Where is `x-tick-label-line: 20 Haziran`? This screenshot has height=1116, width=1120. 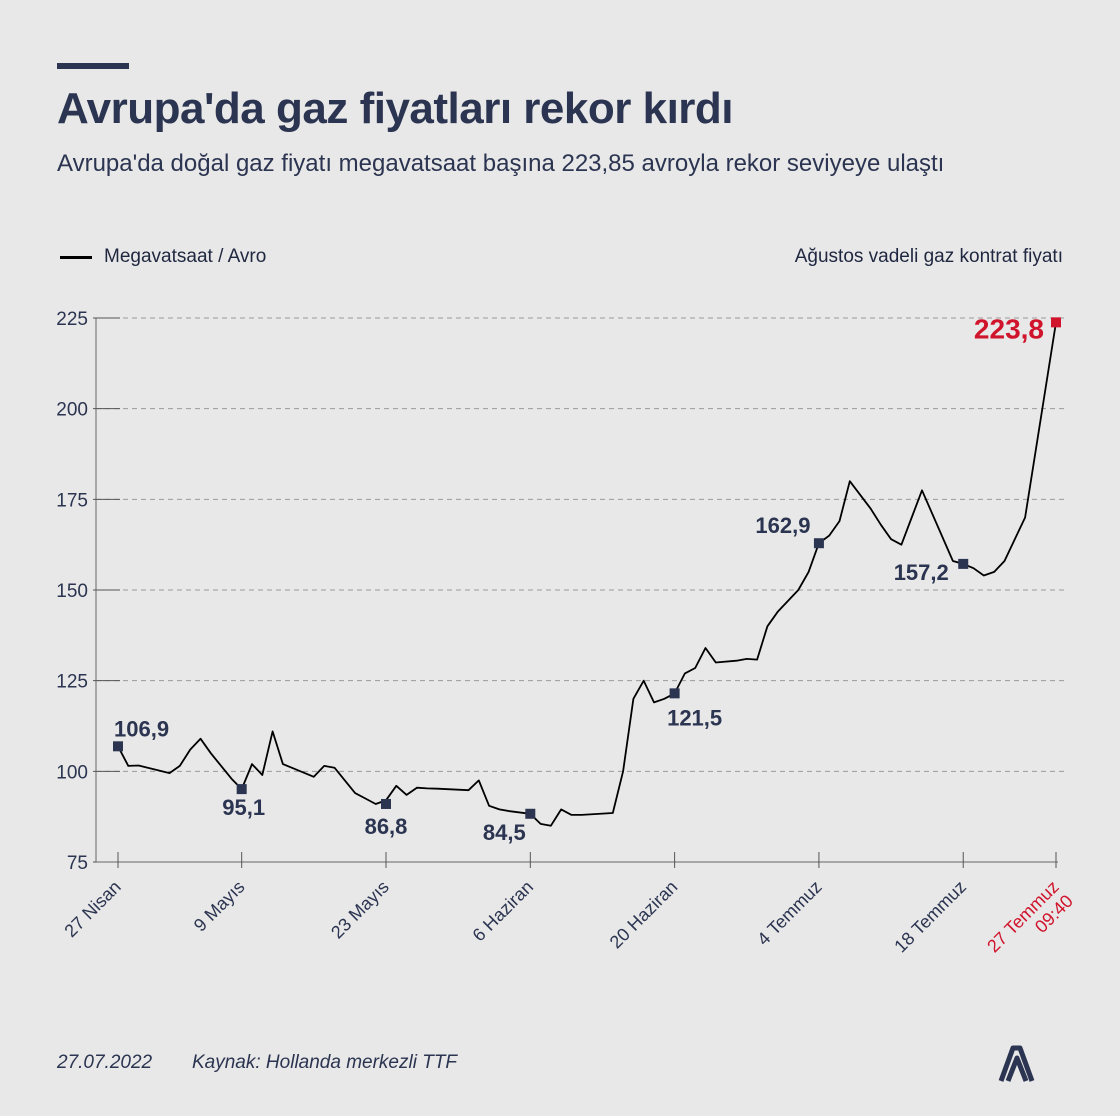 x-tick-label-line: 20 Haziran is located at coordinates (644, 915).